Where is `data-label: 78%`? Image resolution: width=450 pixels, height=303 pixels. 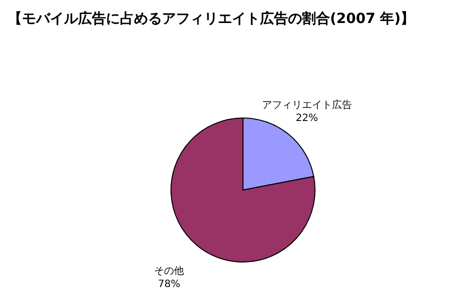 data-label: 78% is located at coordinates (169, 284).